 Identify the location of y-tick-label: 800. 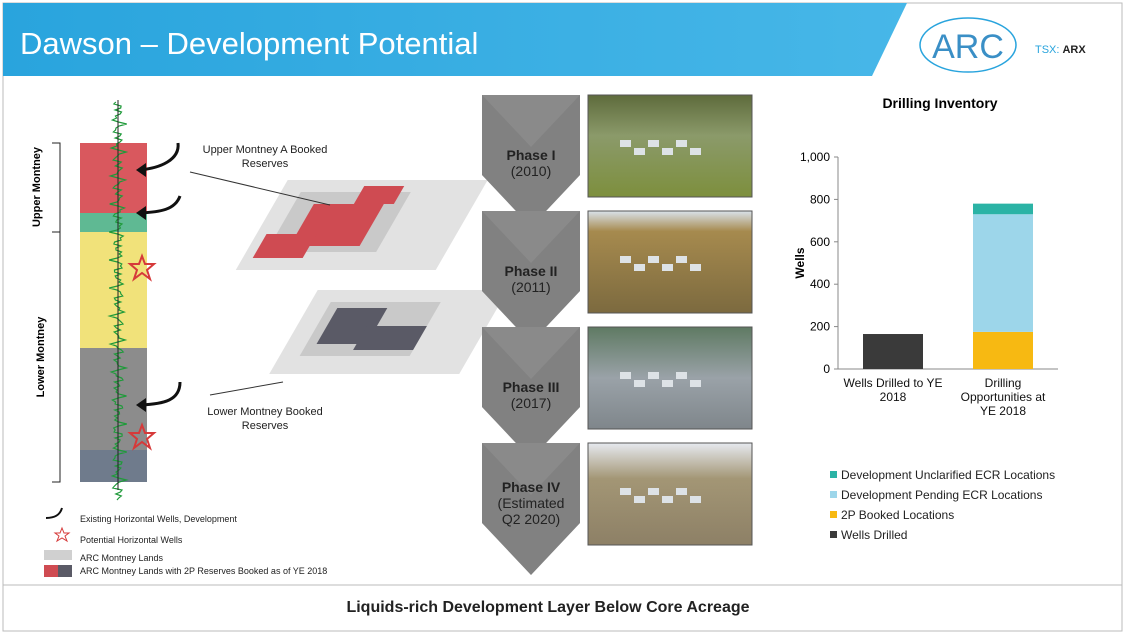
(820, 199).